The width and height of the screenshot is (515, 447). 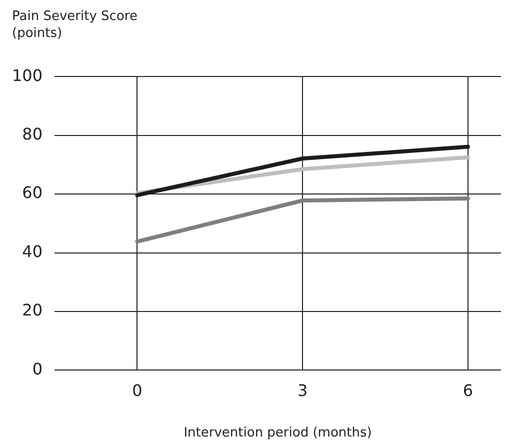 I want to click on x-tick-label: 3, so click(x=302, y=390).